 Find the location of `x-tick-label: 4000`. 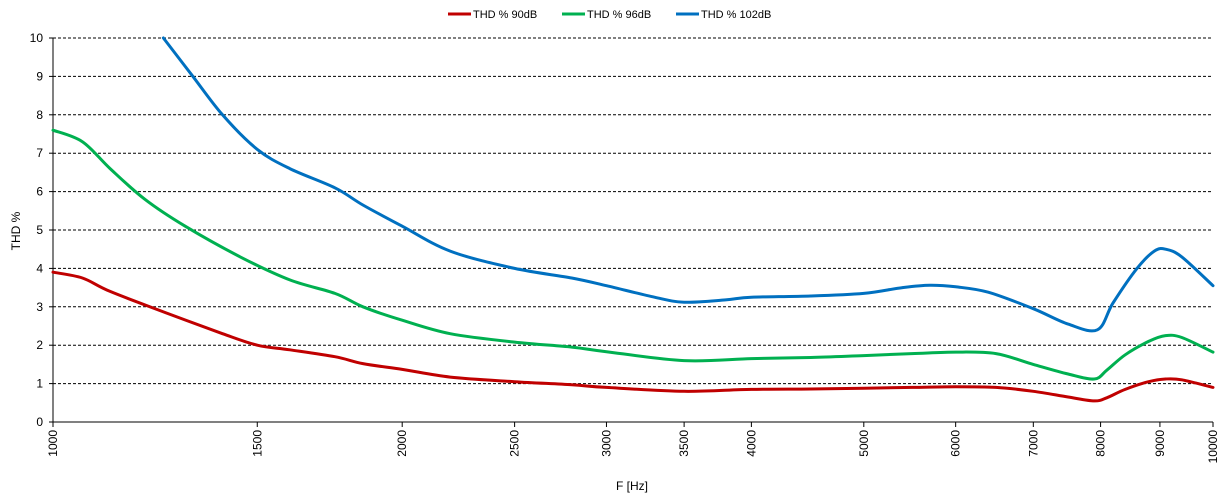

x-tick-label: 4000 is located at coordinates (751, 443).